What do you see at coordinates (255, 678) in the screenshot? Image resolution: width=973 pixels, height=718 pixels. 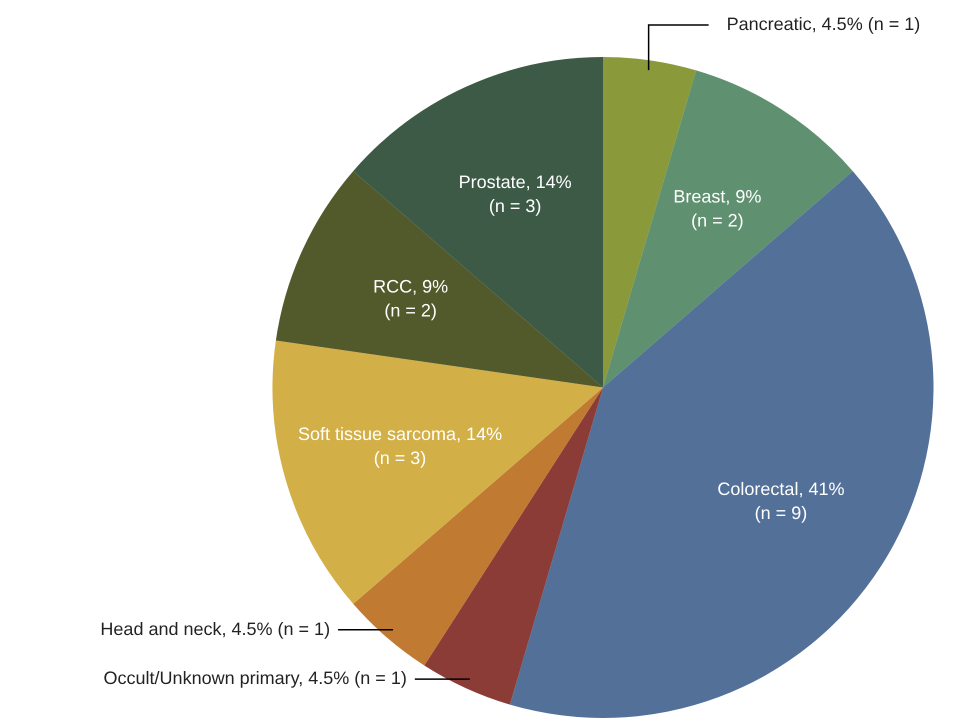 I see `slice-label: Occult/Unknown primary, 4.5% (n = 1)` at bounding box center [255, 678].